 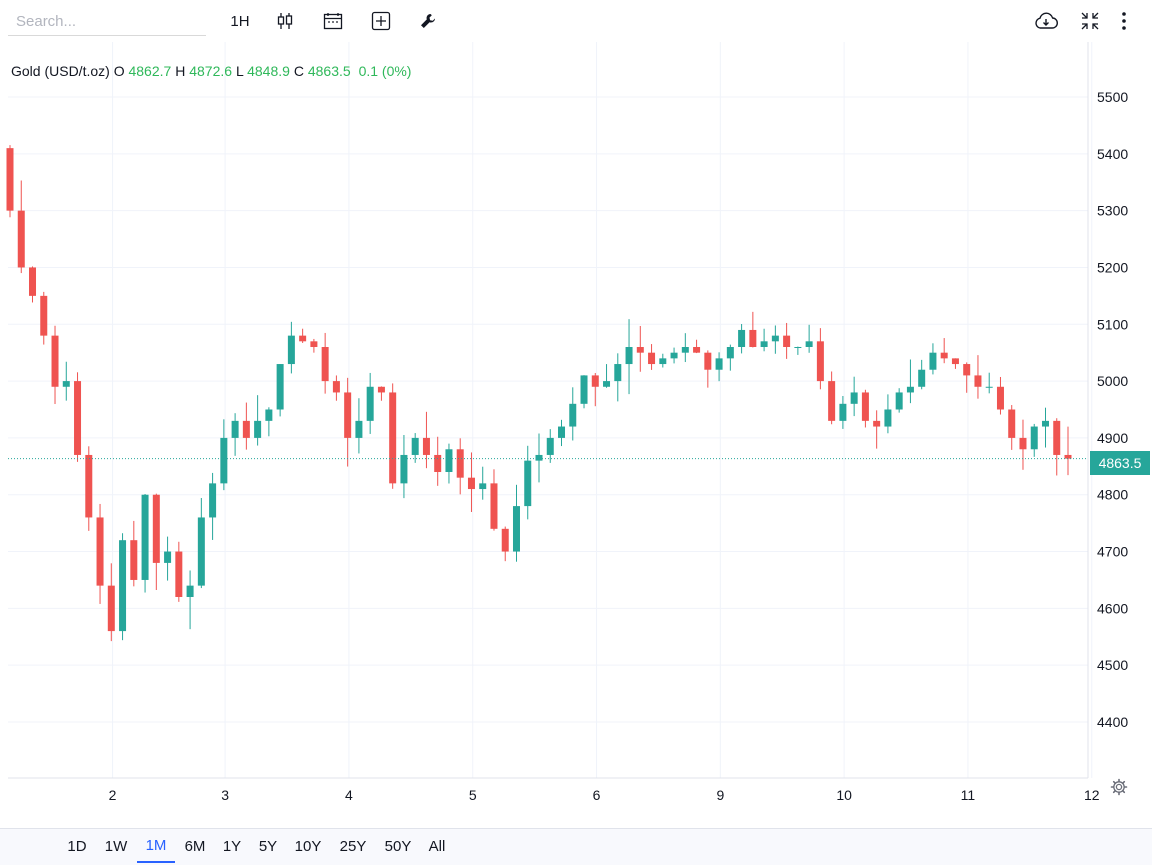 What do you see at coordinates (398, 846) in the screenshot?
I see `range-50y: 50Y` at bounding box center [398, 846].